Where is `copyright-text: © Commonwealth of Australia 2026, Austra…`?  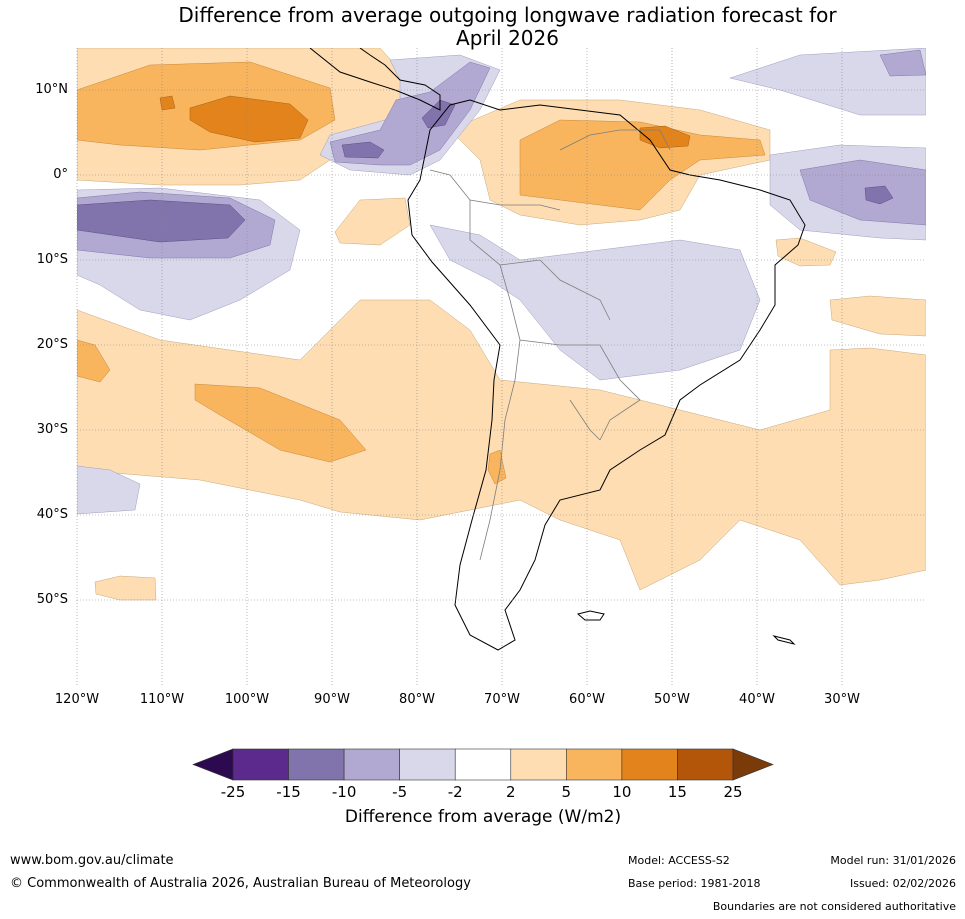 copyright-text: © Commonwealth of Australia 2026, Austra… is located at coordinates (240, 883).